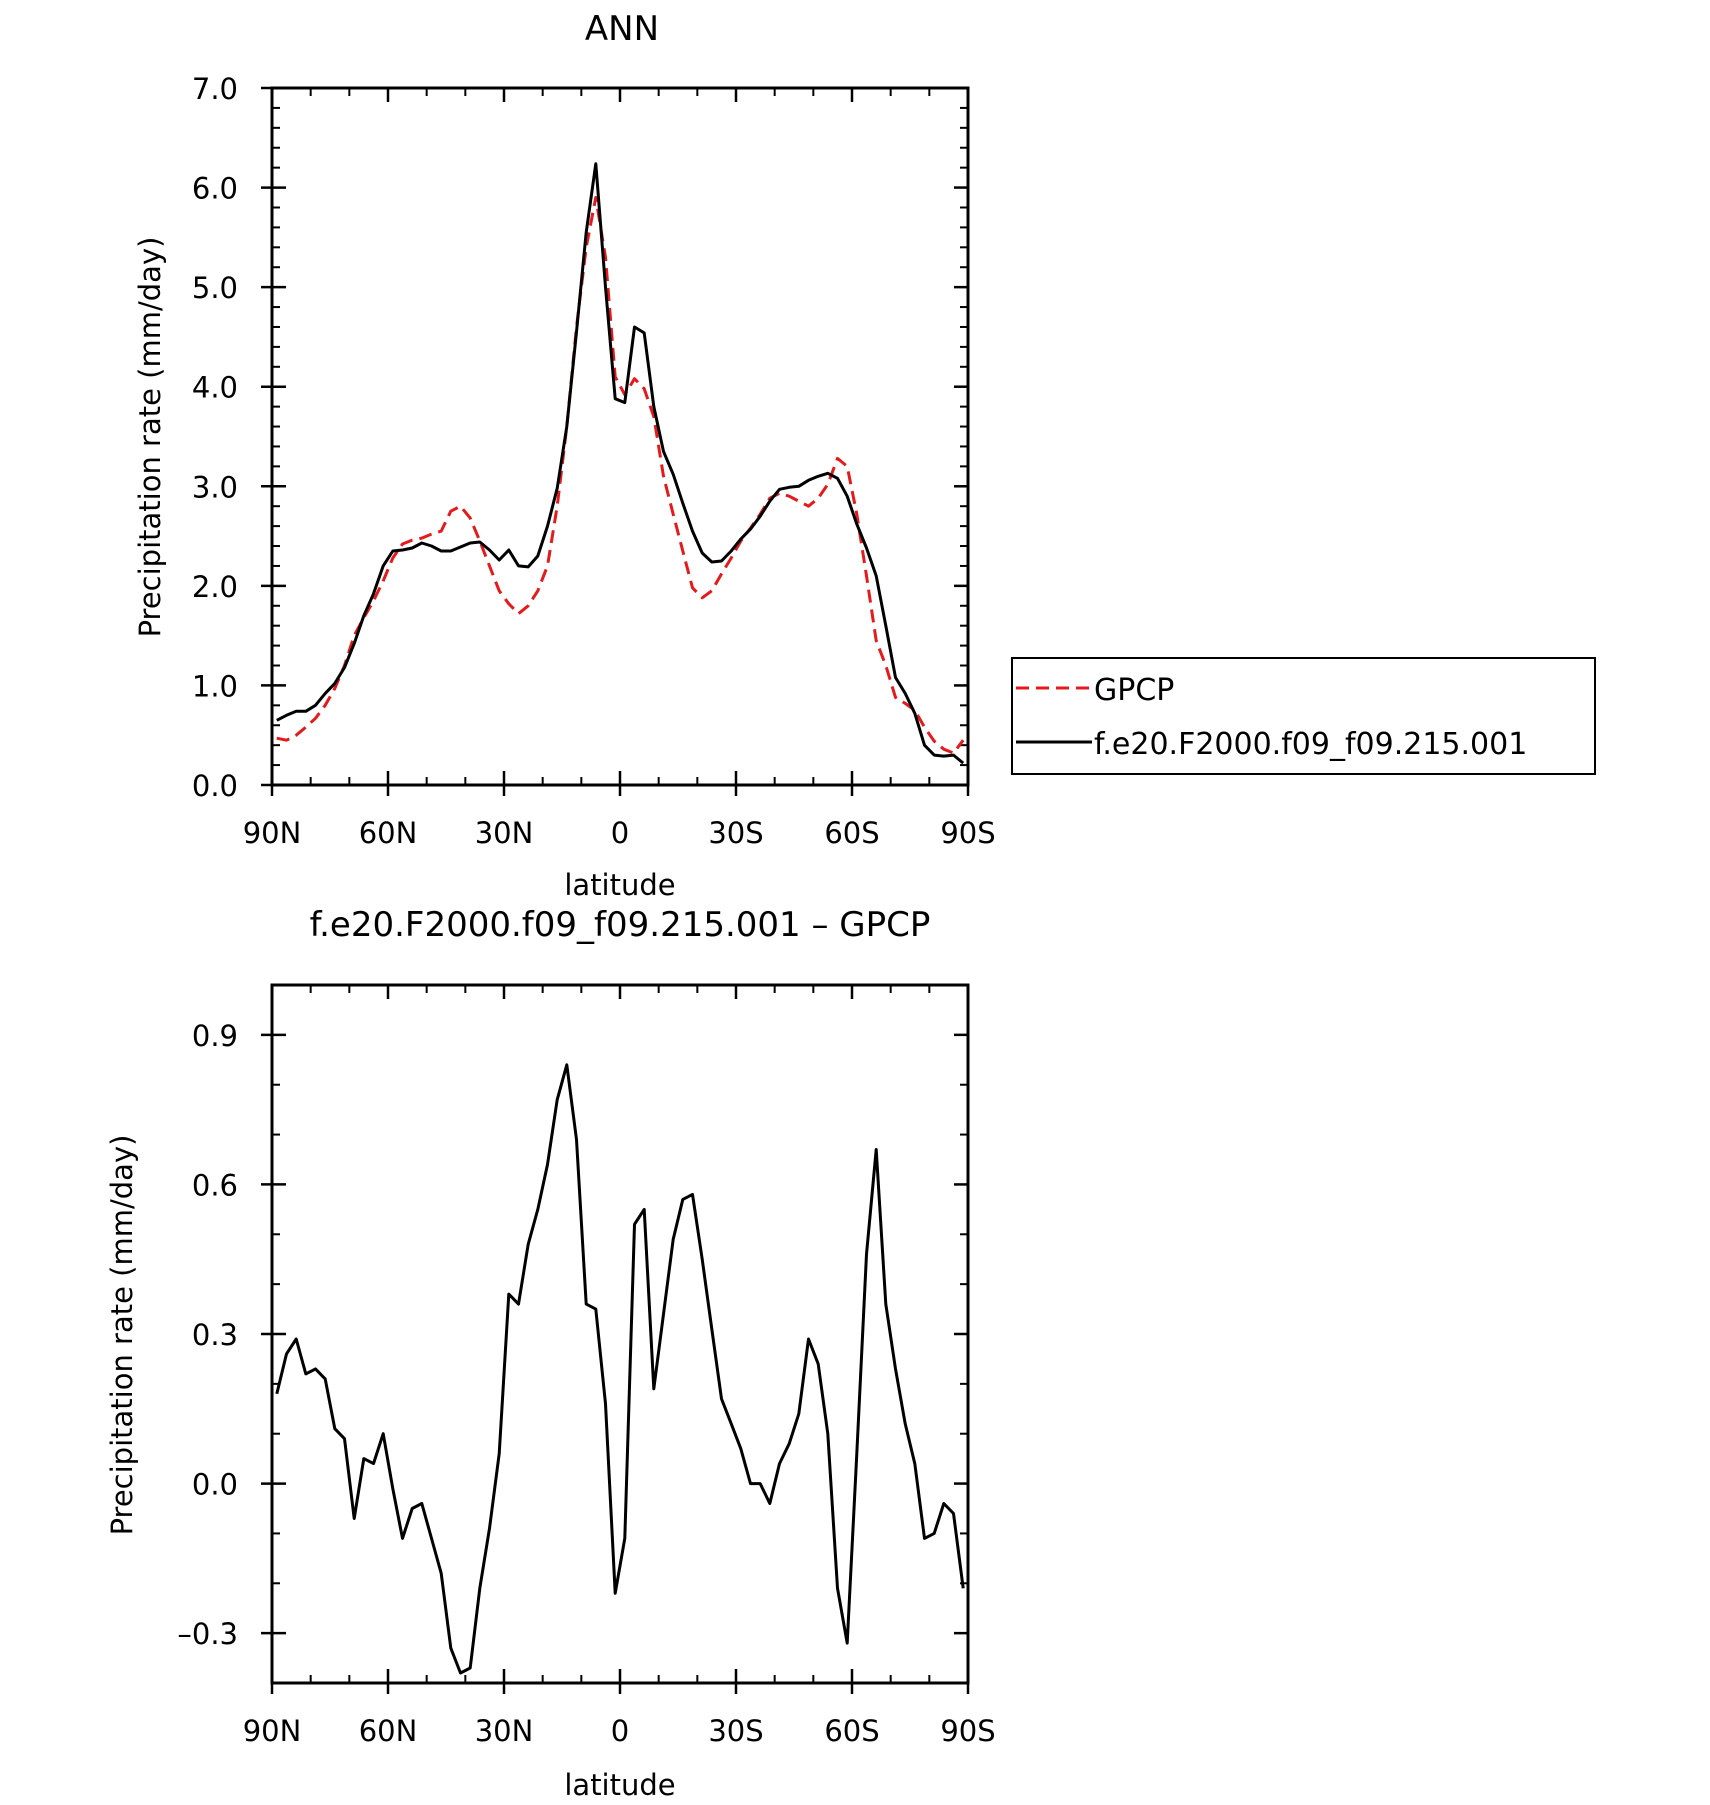  Describe the element at coordinates (735, 833) in the screenshot. I see `p0-x-tick-label: 30S` at that location.